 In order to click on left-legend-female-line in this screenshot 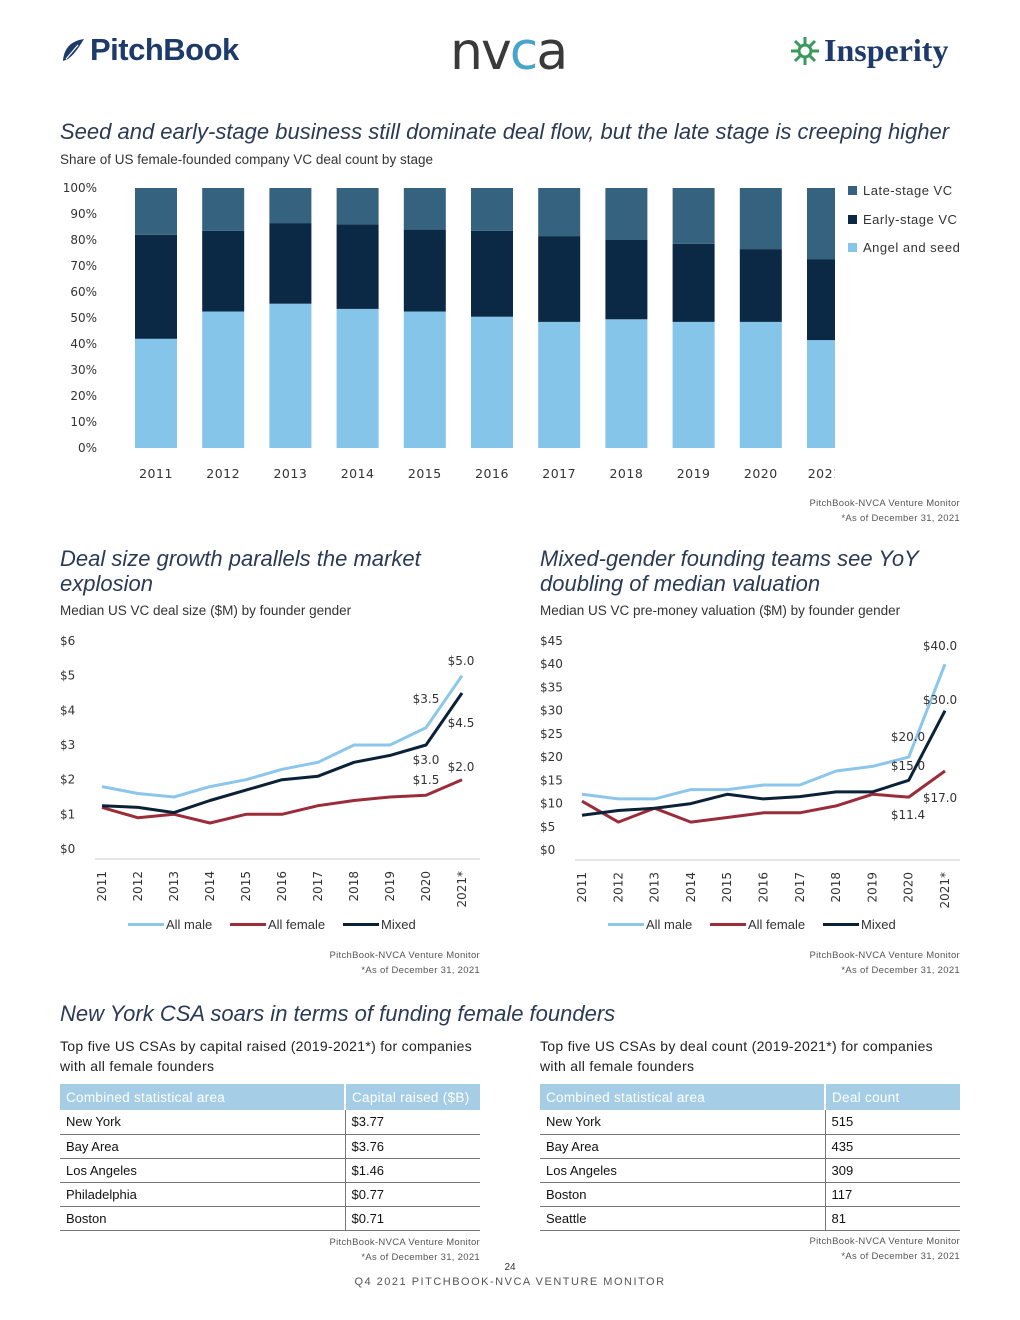, I will do `click(248, 924)`.